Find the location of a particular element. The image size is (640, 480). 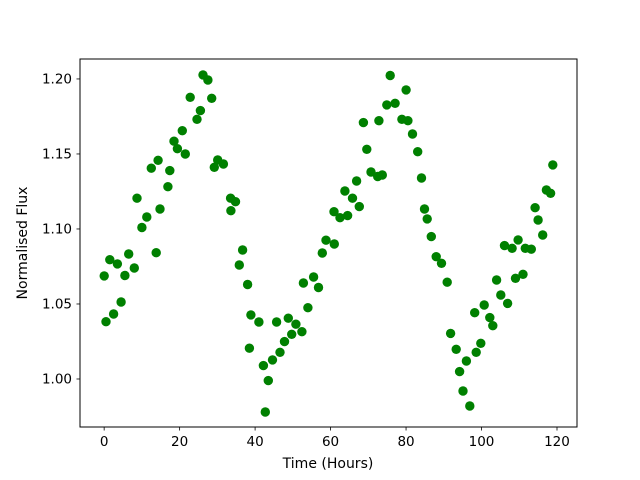

x-tick-label: 100 is located at coordinates (482, 442).